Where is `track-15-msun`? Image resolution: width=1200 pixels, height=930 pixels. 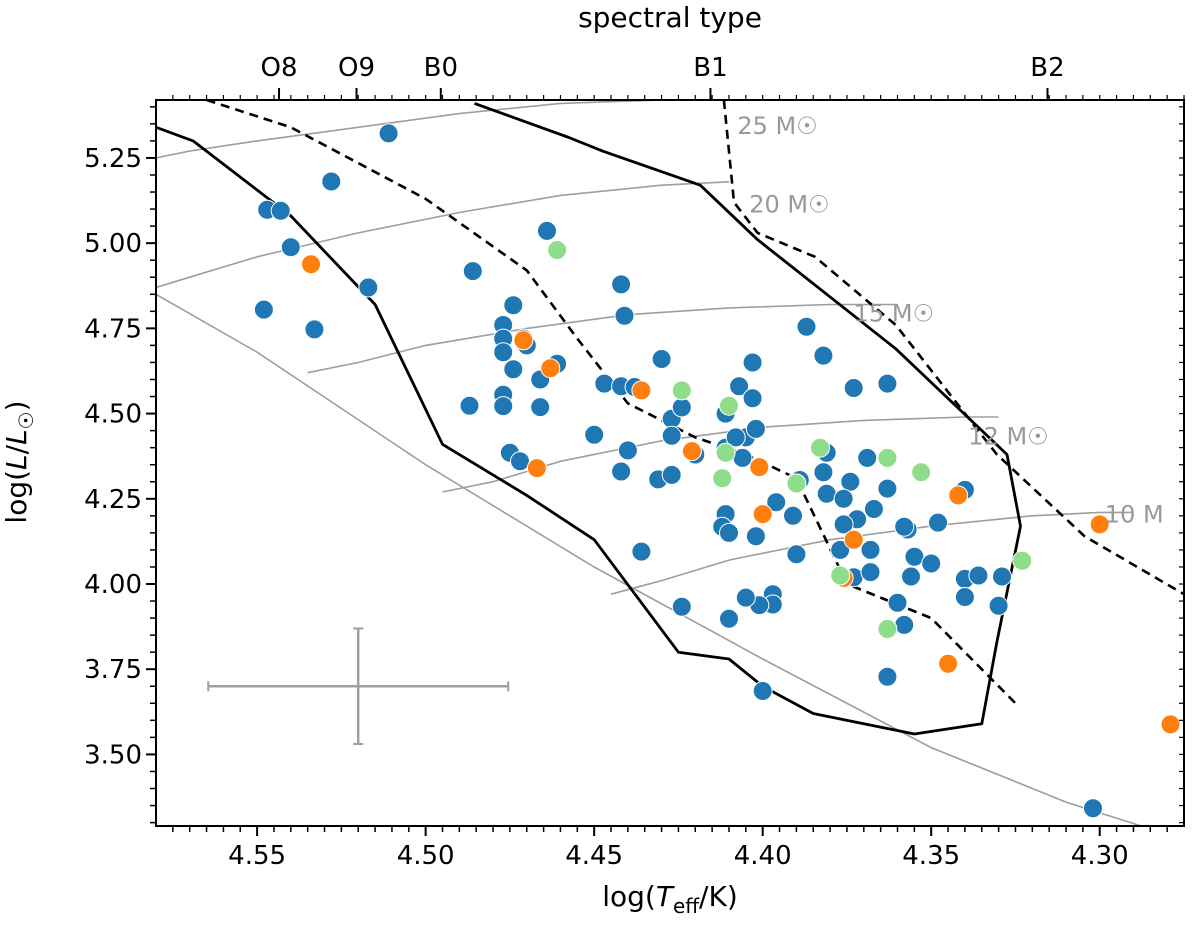 track-15-msun is located at coordinates (602, 338).